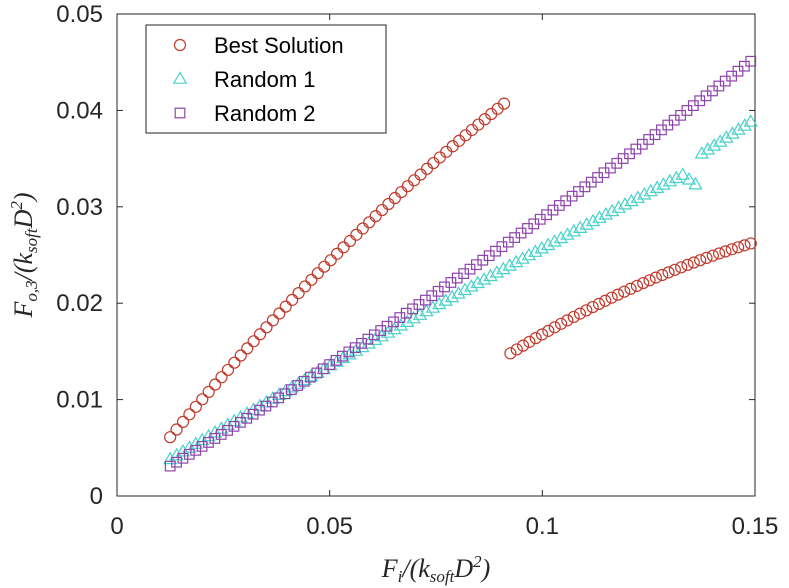  I want to click on svg-text: Fi/(ksoftD2), so click(436, 569).